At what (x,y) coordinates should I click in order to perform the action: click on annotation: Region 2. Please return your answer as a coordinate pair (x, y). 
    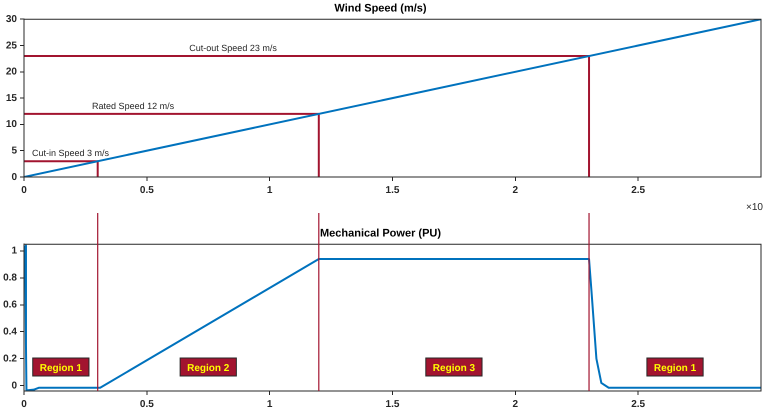
    Looking at the image, I should click on (208, 368).